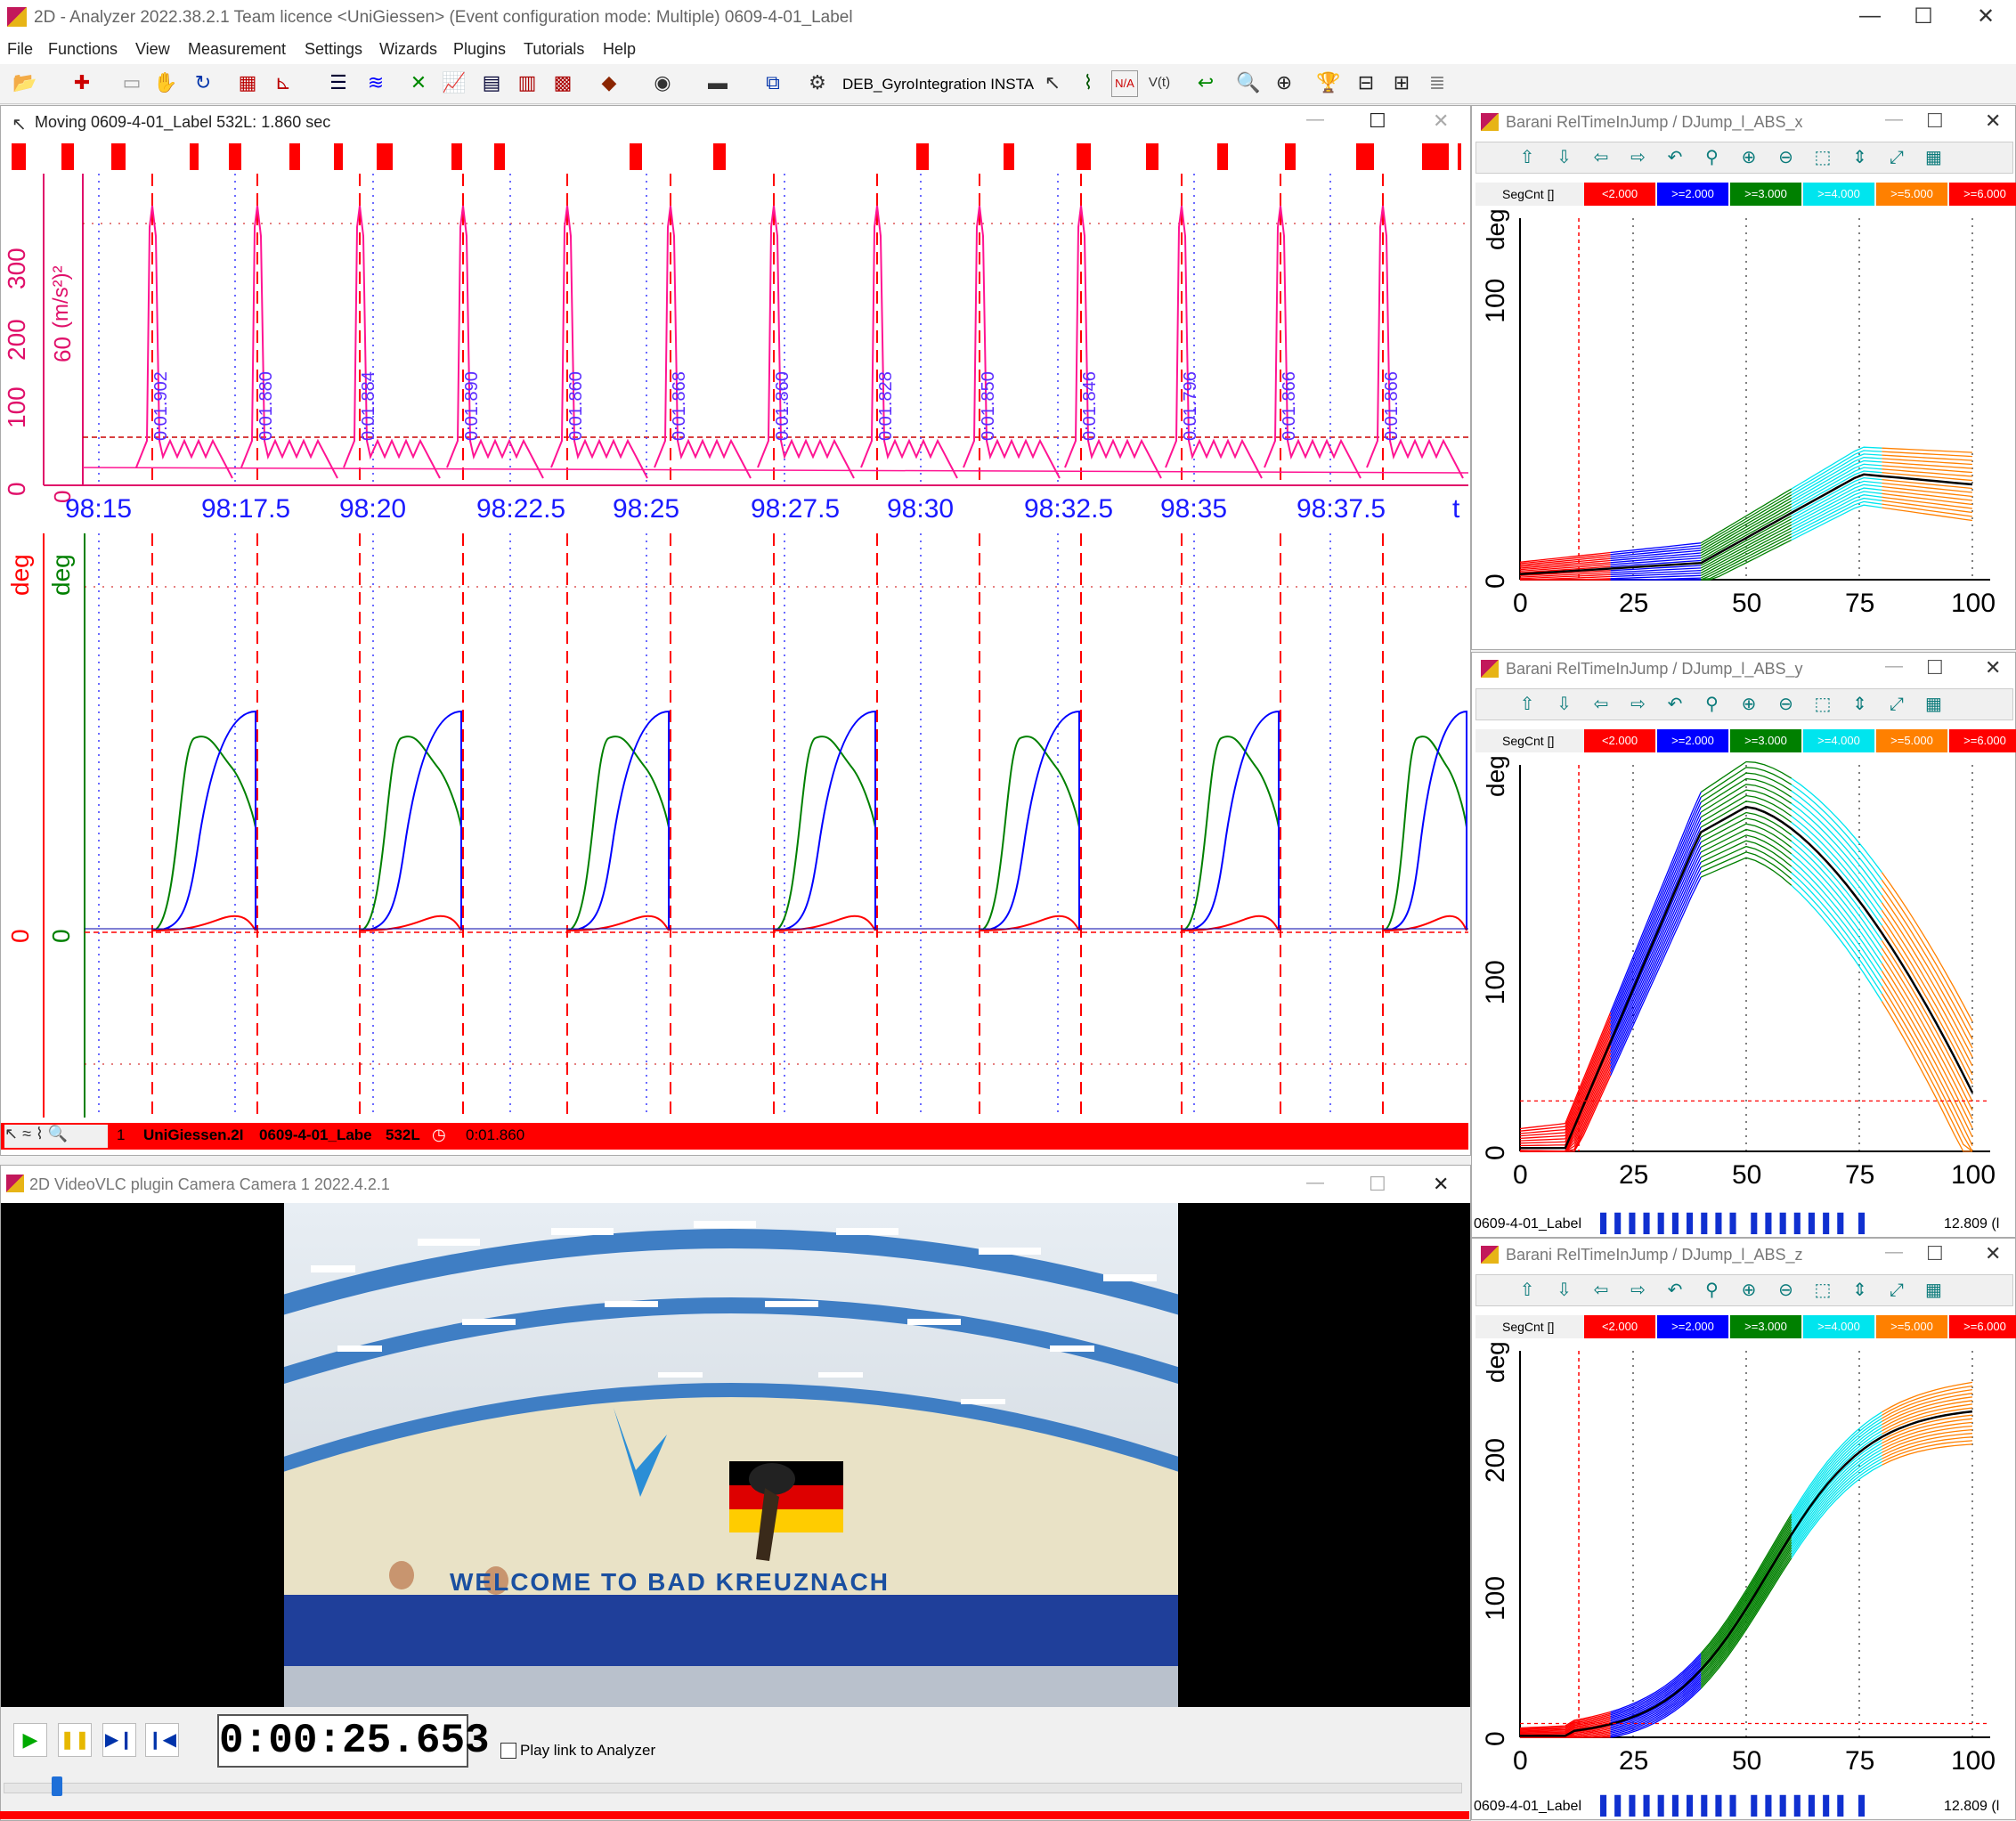 Image resolution: width=2016 pixels, height=1821 pixels. I want to click on minimize-button: —, so click(1870, 16).